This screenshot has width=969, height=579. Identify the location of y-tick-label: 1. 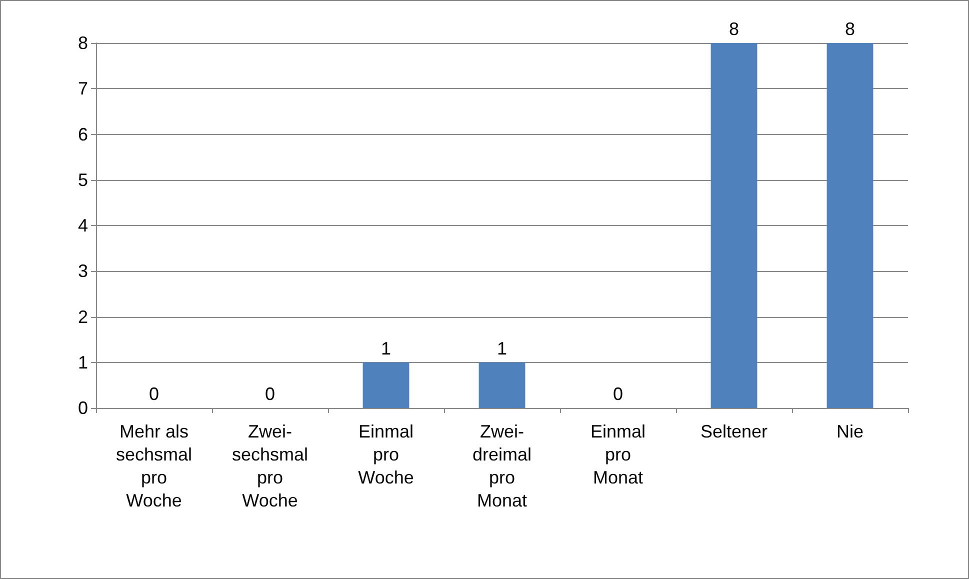
(83, 362).